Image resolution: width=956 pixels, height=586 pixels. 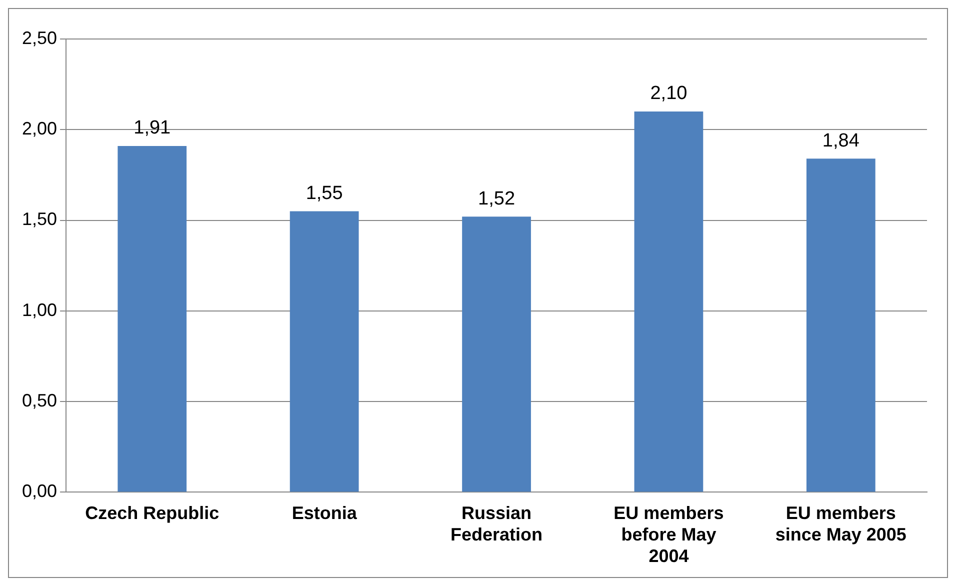 What do you see at coordinates (324, 193) in the screenshot?
I see `data-label: 1,55` at bounding box center [324, 193].